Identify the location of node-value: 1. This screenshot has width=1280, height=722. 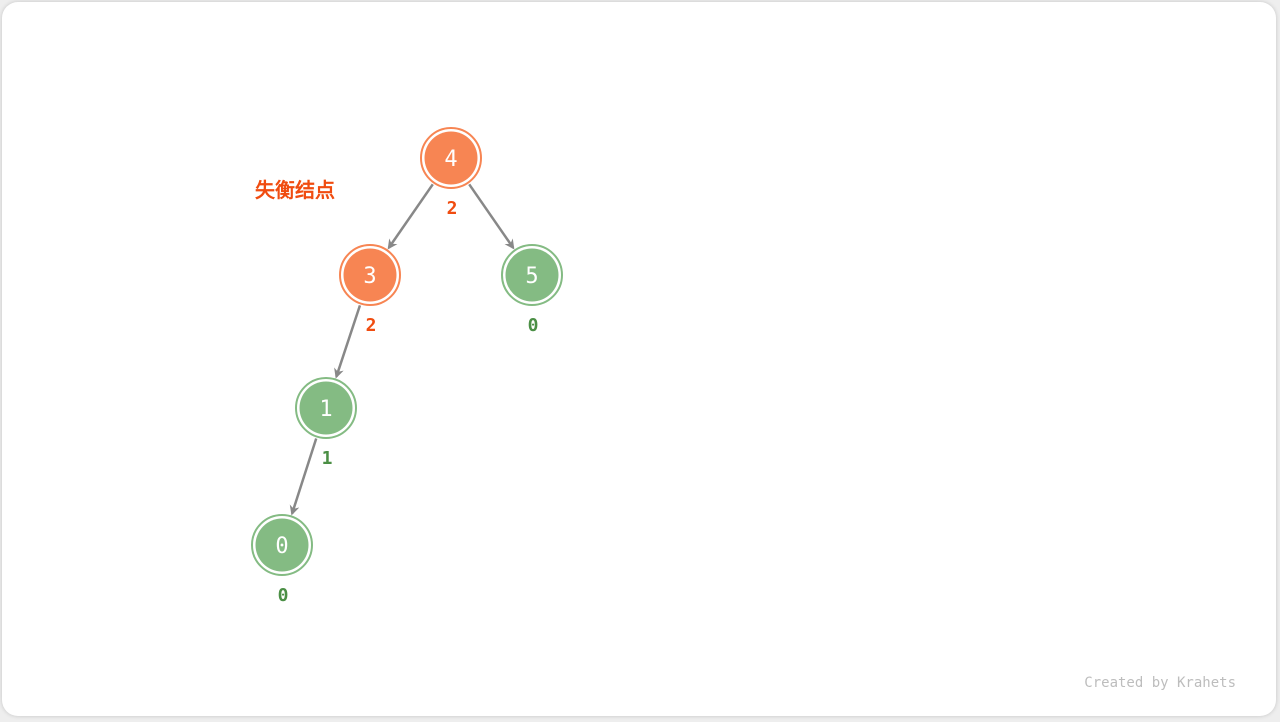
(325, 409).